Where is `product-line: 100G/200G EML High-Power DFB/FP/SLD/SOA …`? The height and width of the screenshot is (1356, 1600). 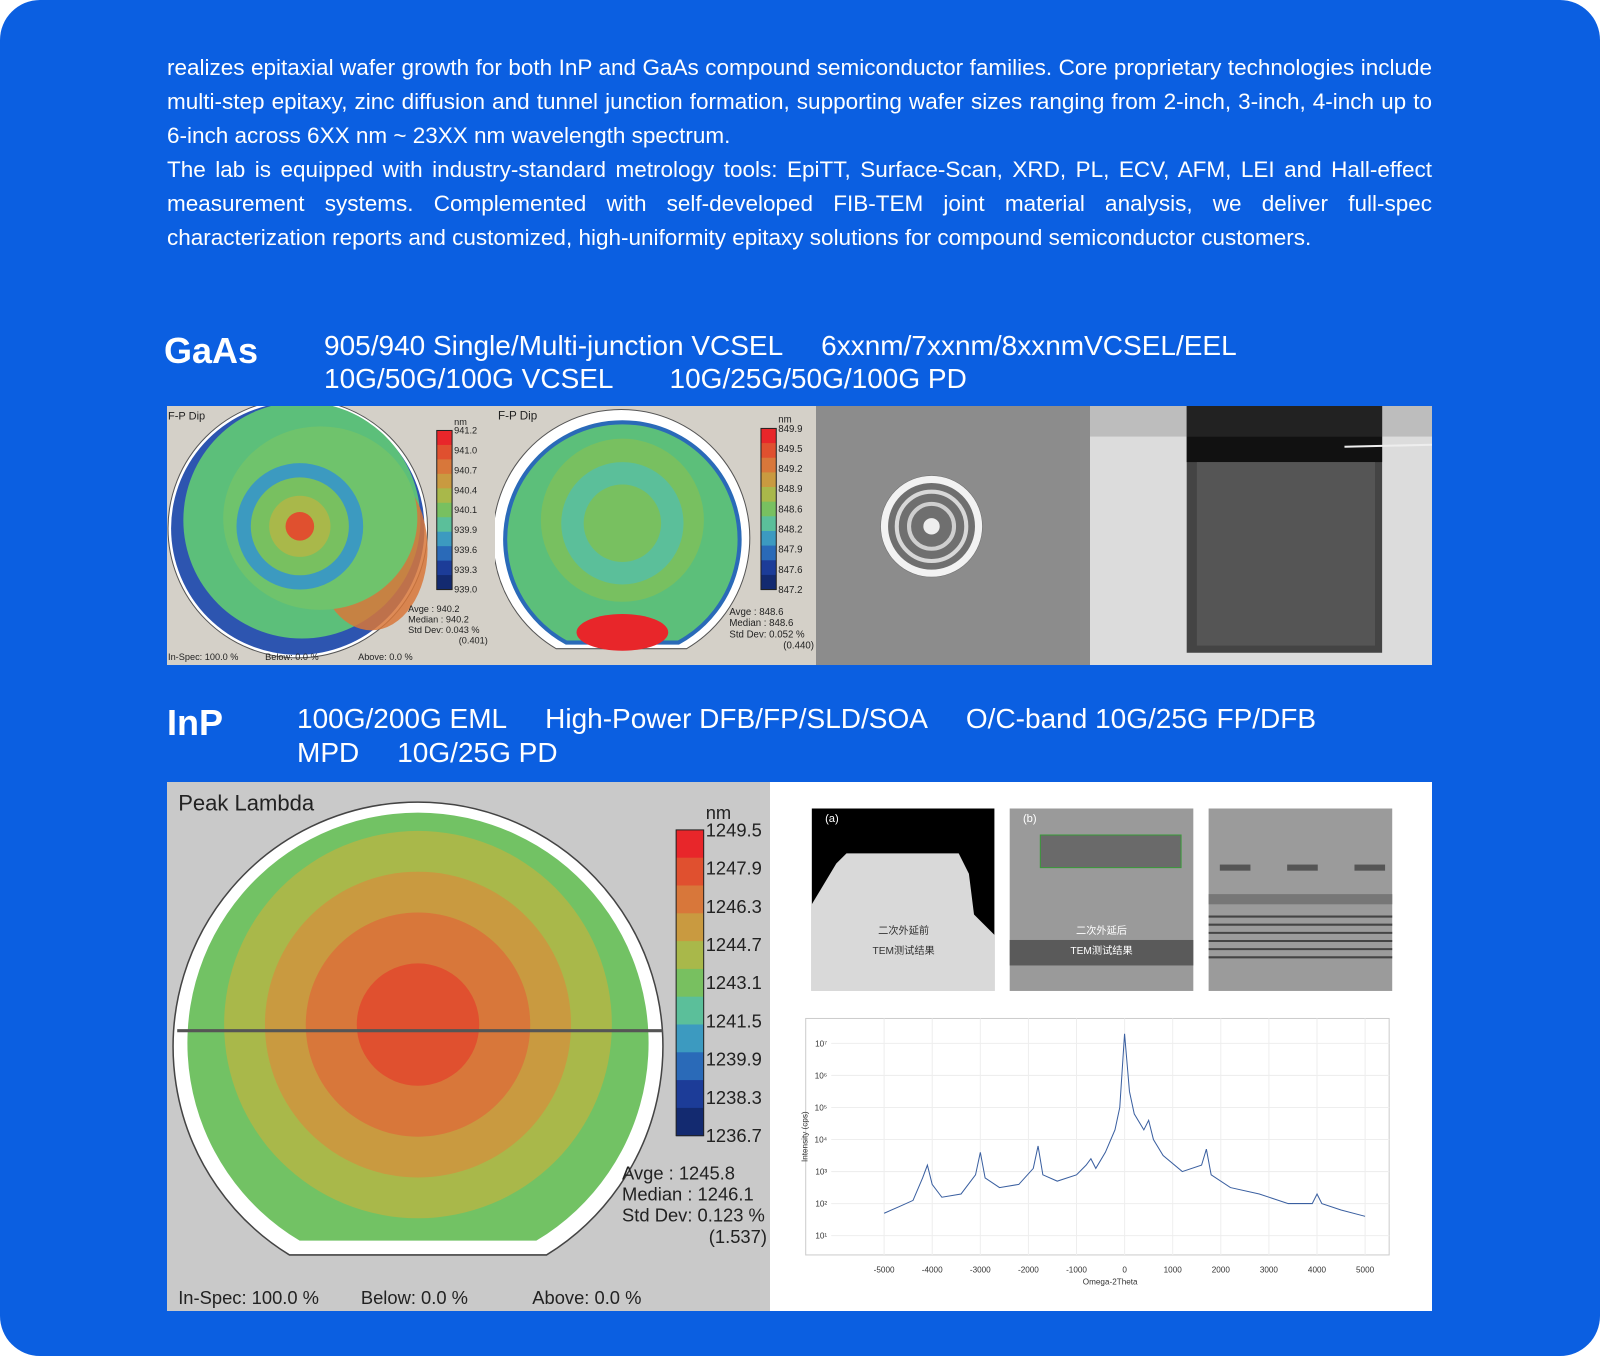 product-line: 100G/200G EML High-Power DFB/FP/SLD/SOA … is located at coordinates (806, 719).